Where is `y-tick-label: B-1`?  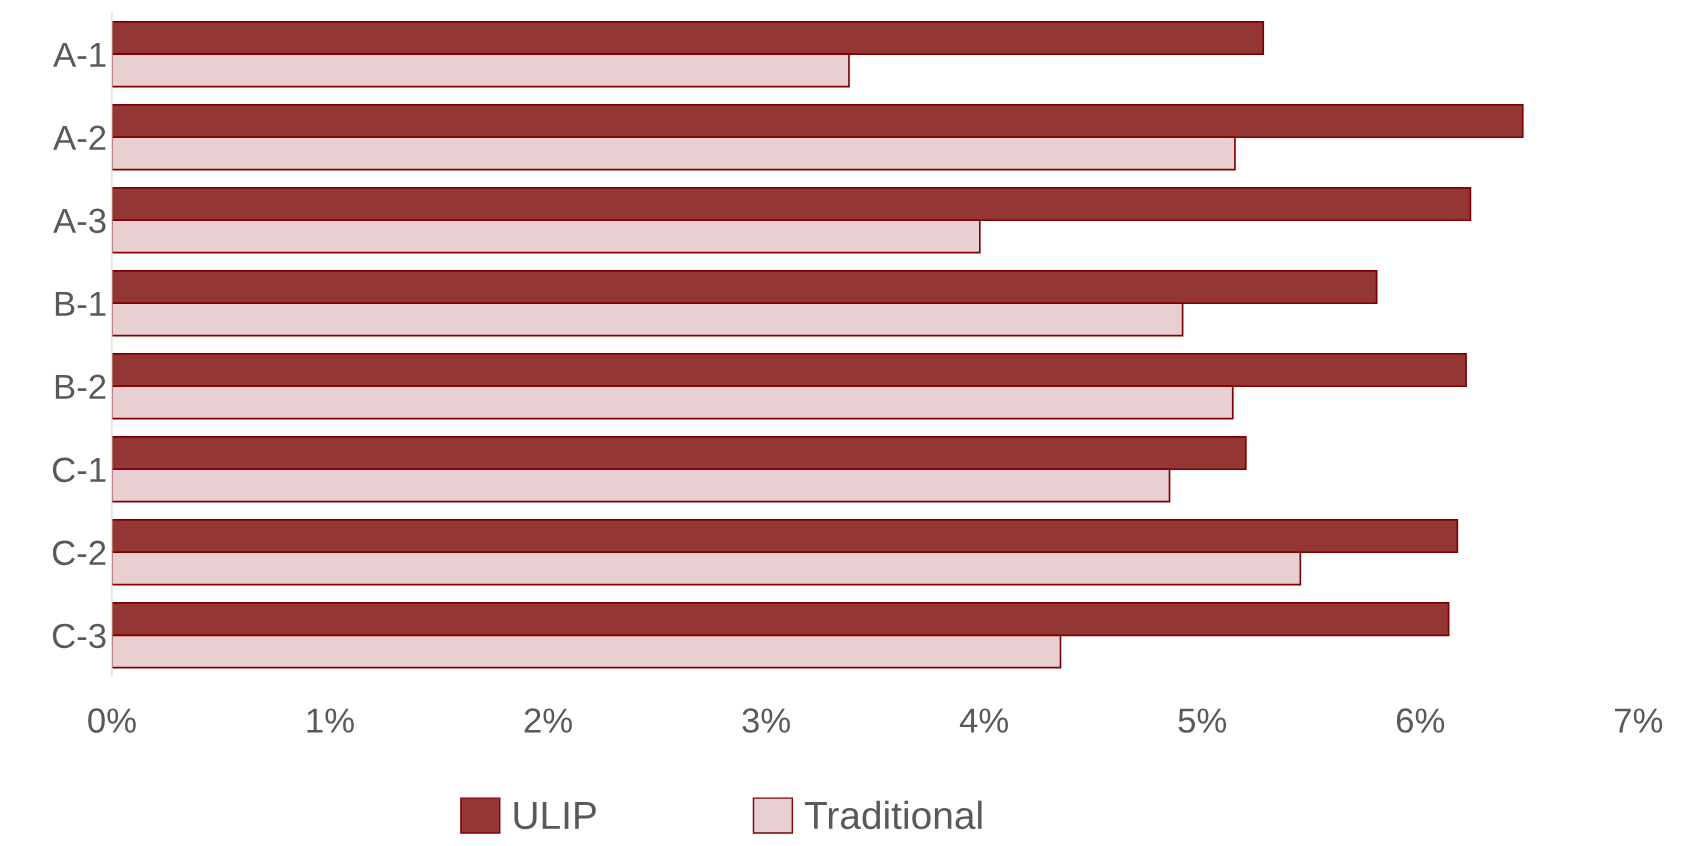 y-tick-label: B-1 is located at coordinates (80, 303).